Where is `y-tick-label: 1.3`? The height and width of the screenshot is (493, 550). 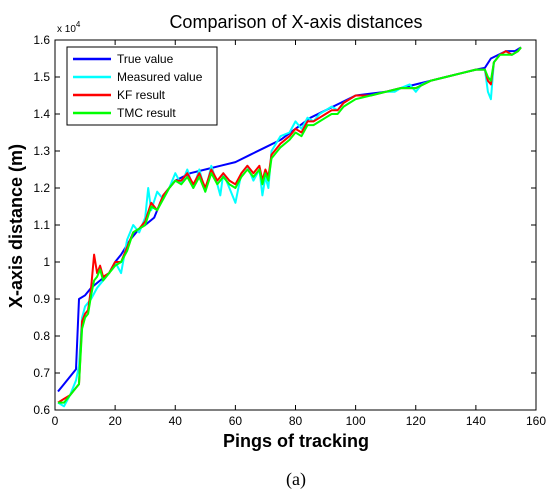 y-tick-label: 1.3 is located at coordinates (41, 151).